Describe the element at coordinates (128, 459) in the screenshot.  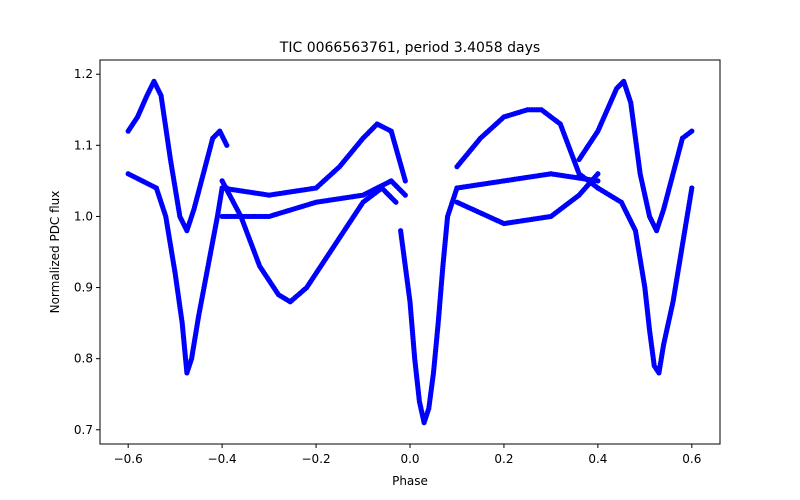
I see `x-tick-label: −0.6` at that location.